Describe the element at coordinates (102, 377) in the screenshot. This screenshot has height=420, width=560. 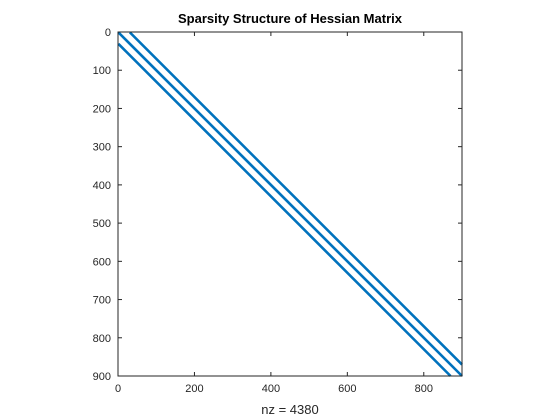
I see `y-tick-label: 900` at that location.